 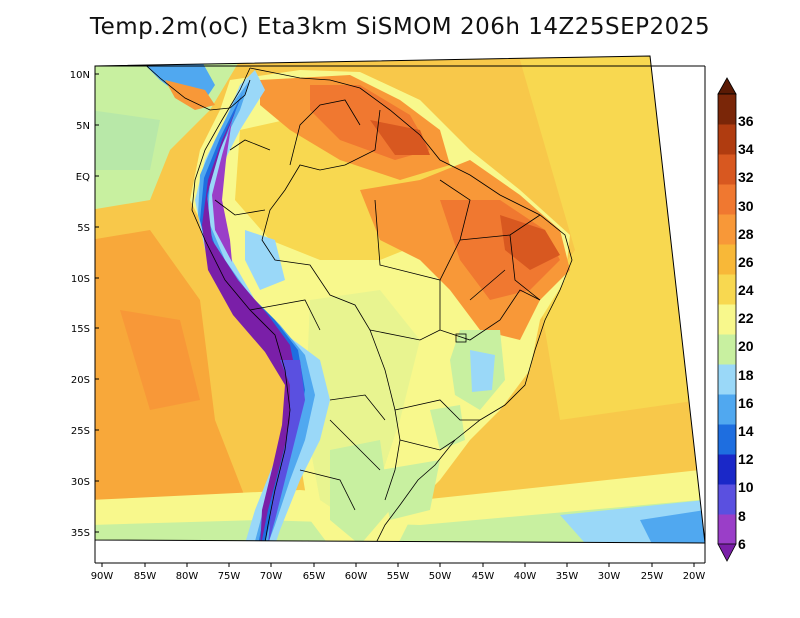 I want to click on lon-label: 60W, so click(x=356, y=576).